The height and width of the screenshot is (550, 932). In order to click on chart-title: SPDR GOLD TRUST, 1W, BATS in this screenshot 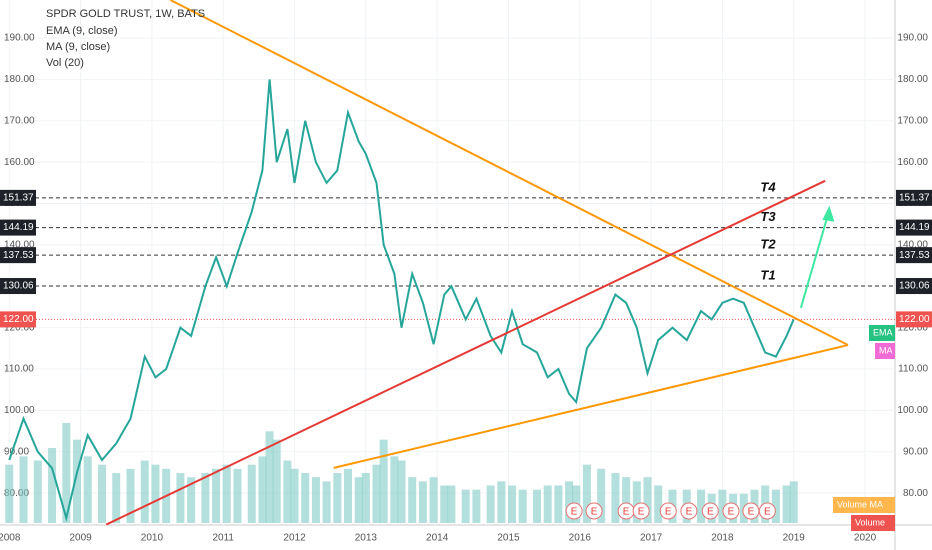, I will do `click(125, 14)`.